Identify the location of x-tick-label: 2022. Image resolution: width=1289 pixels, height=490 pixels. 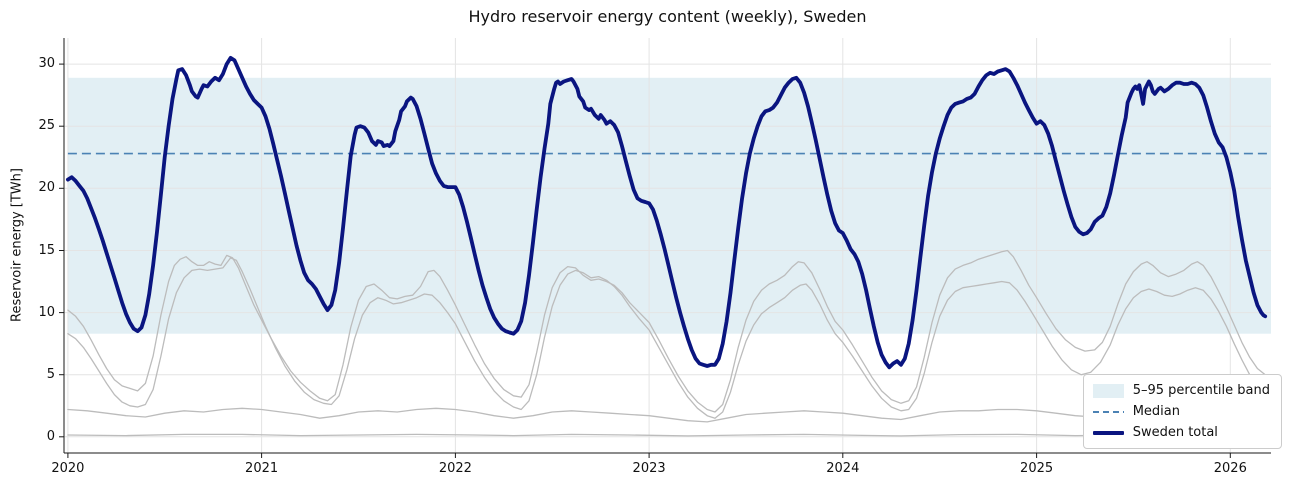
(455, 468).